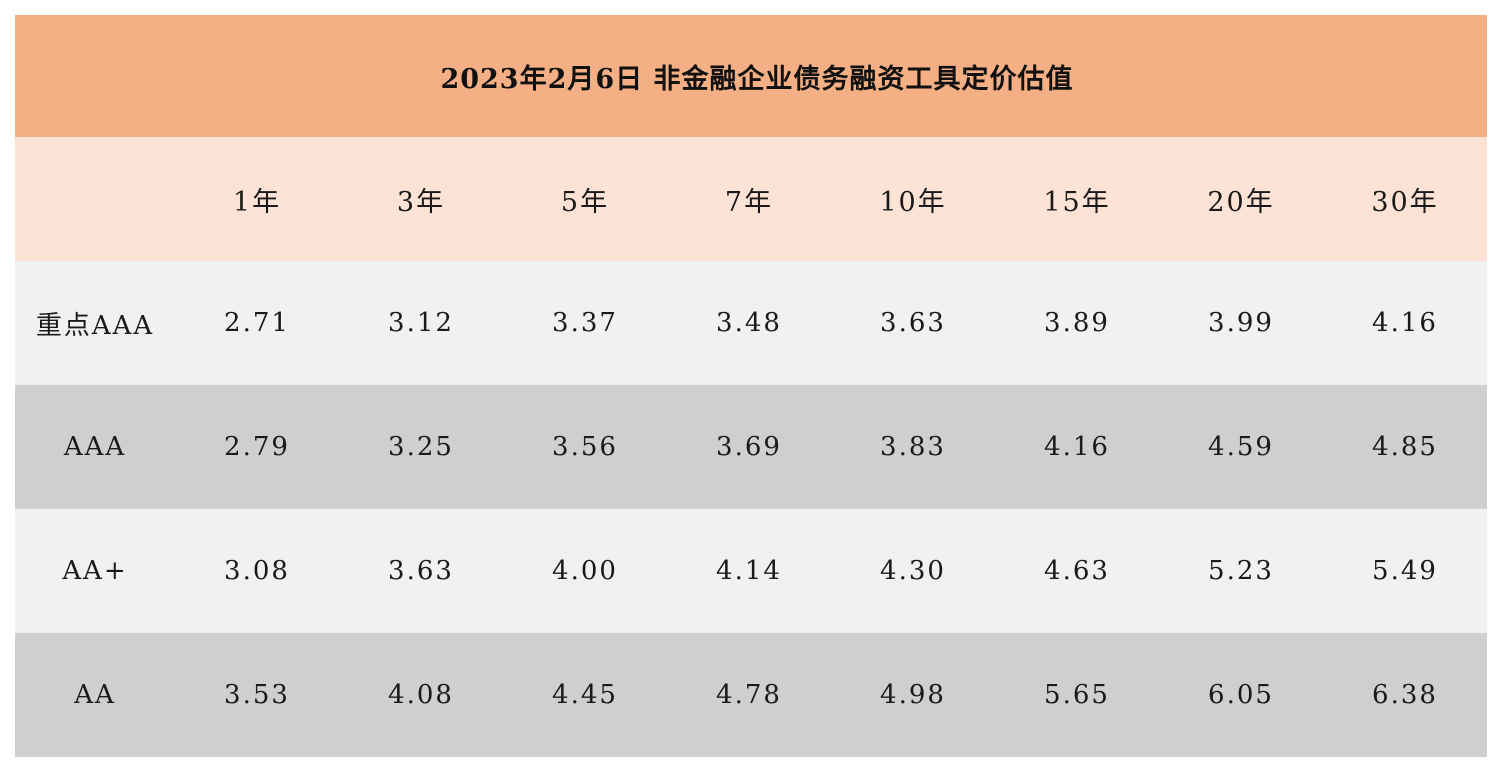  What do you see at coordinates (1241, 447) in the screenshot?
I see `value-cell: 4.59` at bounding box center [1241, 447].